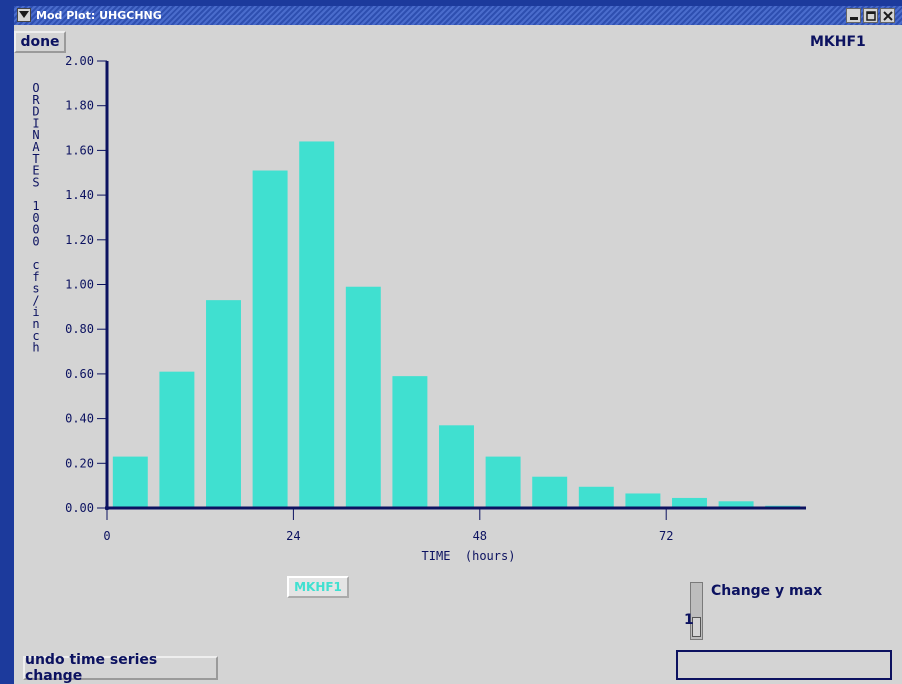 The image size is (902, 684). I want to click on station-identifier: MKHF1, so click(838, 42).